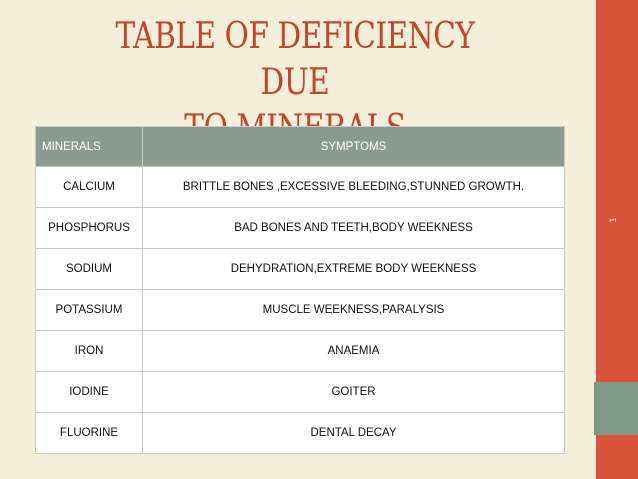  I want to click on header-symptoms: SYMPTOMS, so click(353, 146).